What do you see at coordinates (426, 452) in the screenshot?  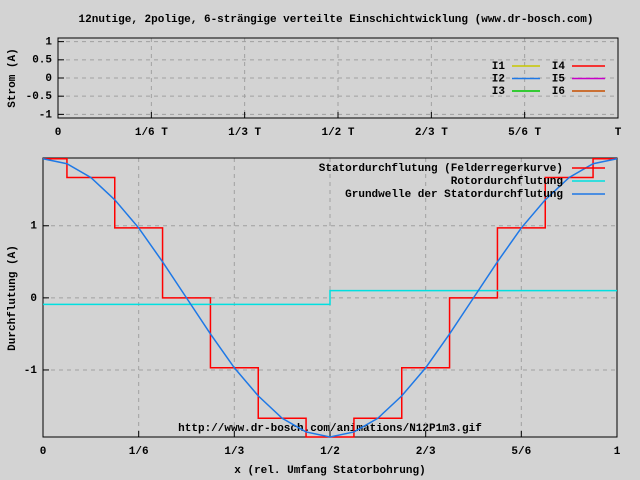 I see `x-tick-label: 2/3` at bounding box center [426, 452].